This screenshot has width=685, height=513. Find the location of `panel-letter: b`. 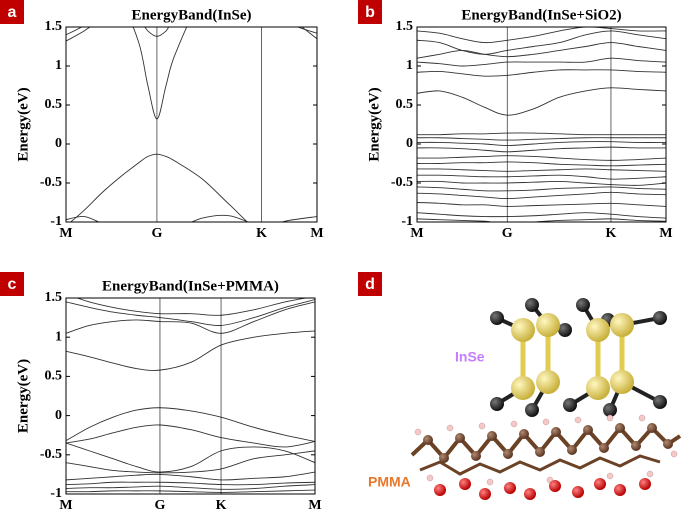

panel-letter: b is located at coordinates (370, 12).